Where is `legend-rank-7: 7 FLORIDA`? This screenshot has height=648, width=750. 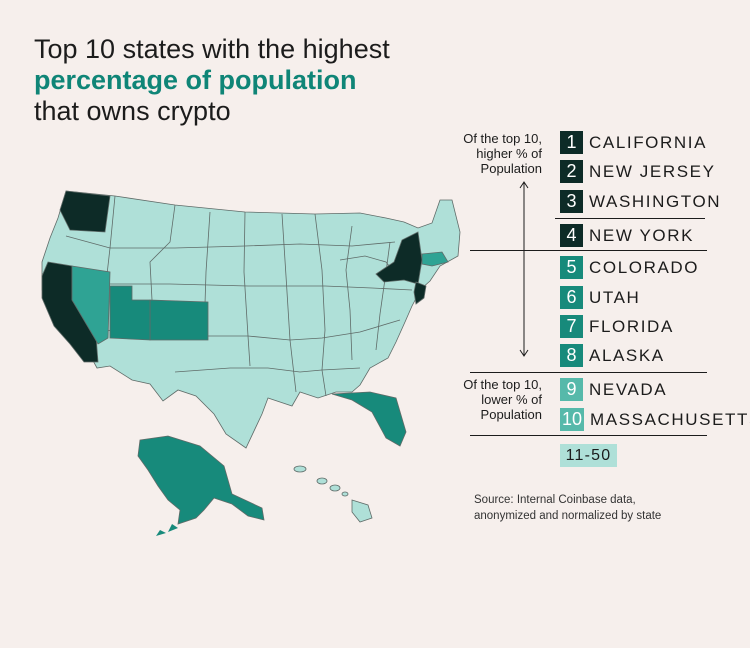 legend-rank-7: 7 FLORIDA is located at coordinates (617, 326).